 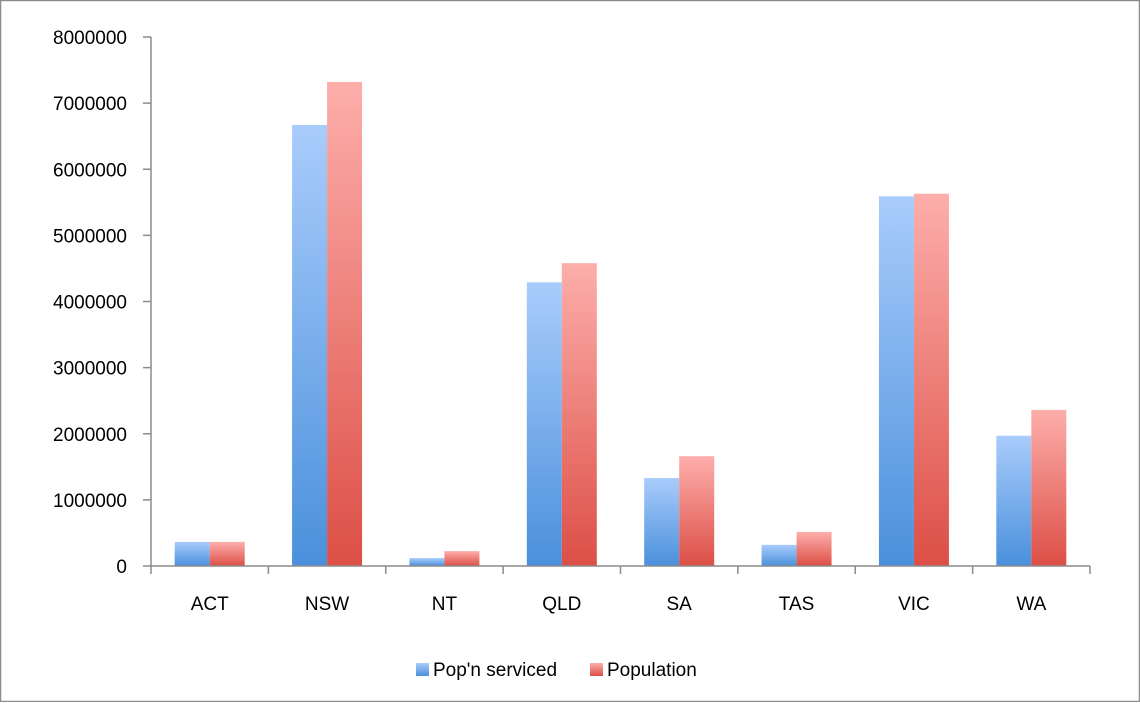 I want to click on bar-wa-popn-serviced, so click(x=1014, y=500).